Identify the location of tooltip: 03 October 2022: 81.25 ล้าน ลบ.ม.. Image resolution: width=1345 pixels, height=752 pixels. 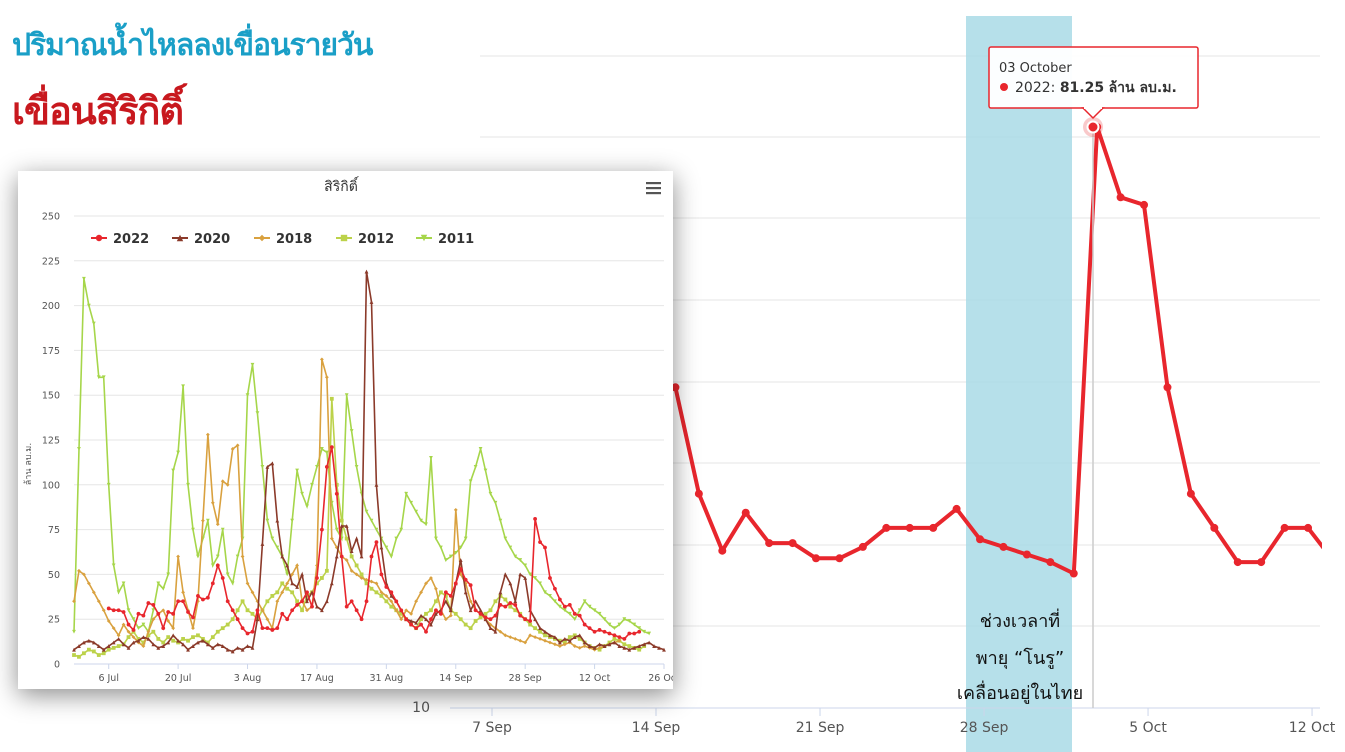
(1093, 83).